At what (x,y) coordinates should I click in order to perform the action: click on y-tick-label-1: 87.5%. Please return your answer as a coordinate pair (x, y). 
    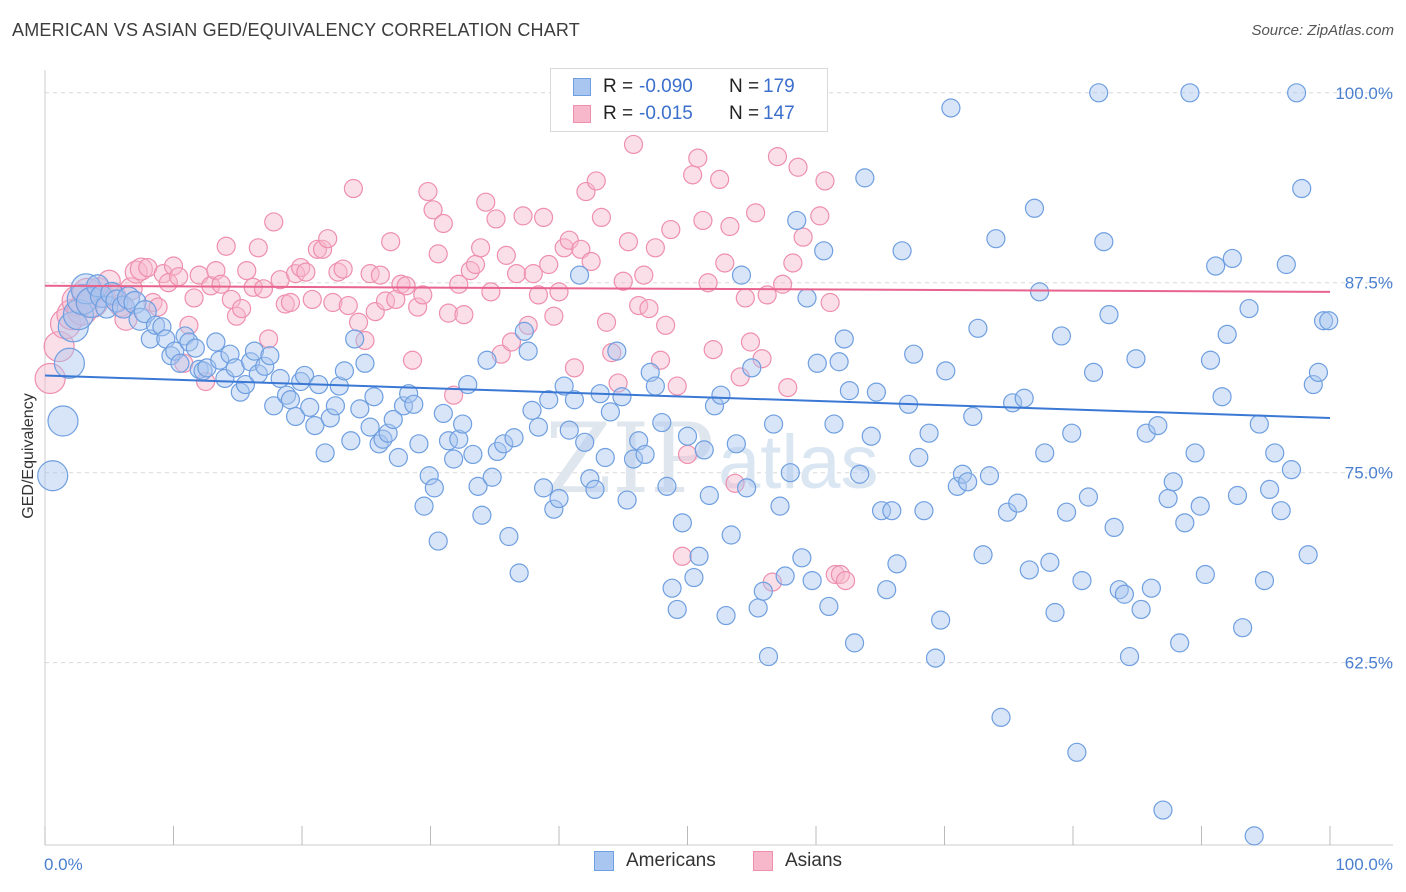
    Looking at the image, I should click on (1369, 283).